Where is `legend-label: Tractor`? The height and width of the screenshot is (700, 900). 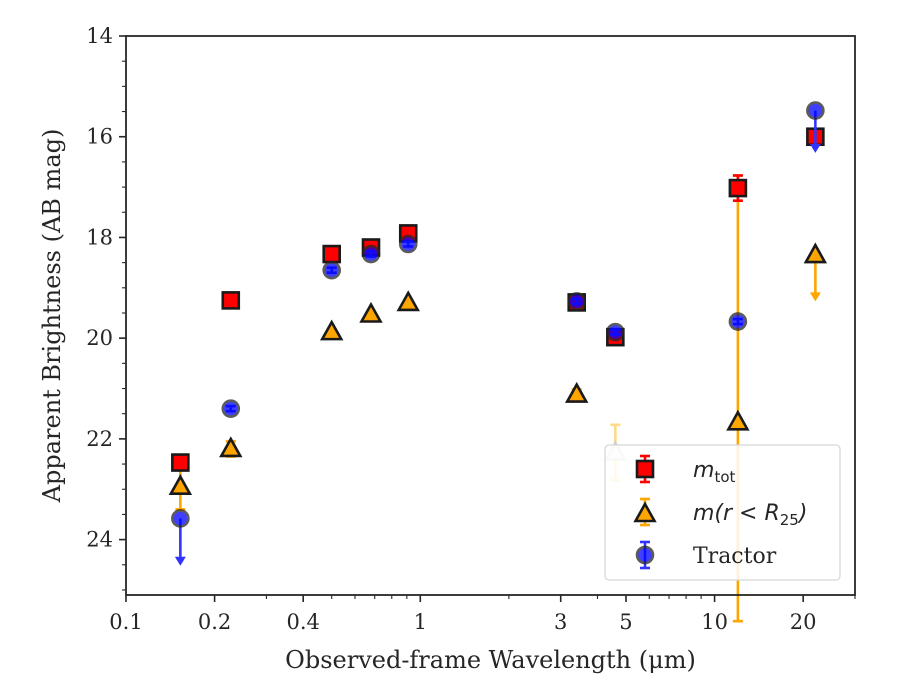
legend-label: Tractor is located at coordinates (735, 556).